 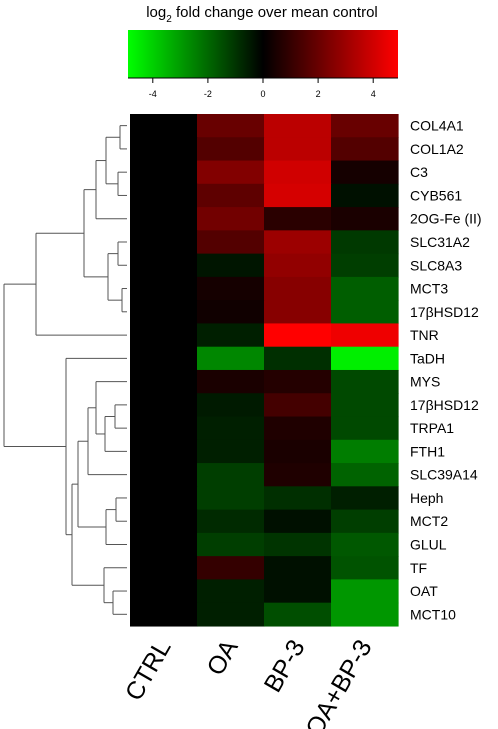 I want to click on row-label: SLC31A2, so click(x=440, y=242).